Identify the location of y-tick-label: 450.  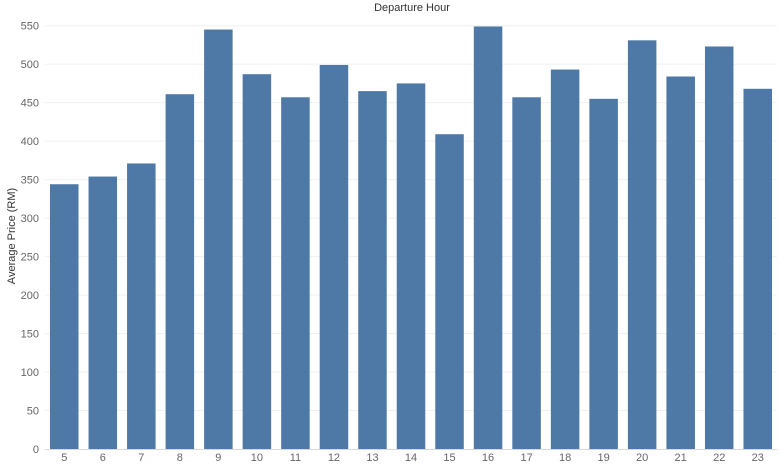
(30, 104).